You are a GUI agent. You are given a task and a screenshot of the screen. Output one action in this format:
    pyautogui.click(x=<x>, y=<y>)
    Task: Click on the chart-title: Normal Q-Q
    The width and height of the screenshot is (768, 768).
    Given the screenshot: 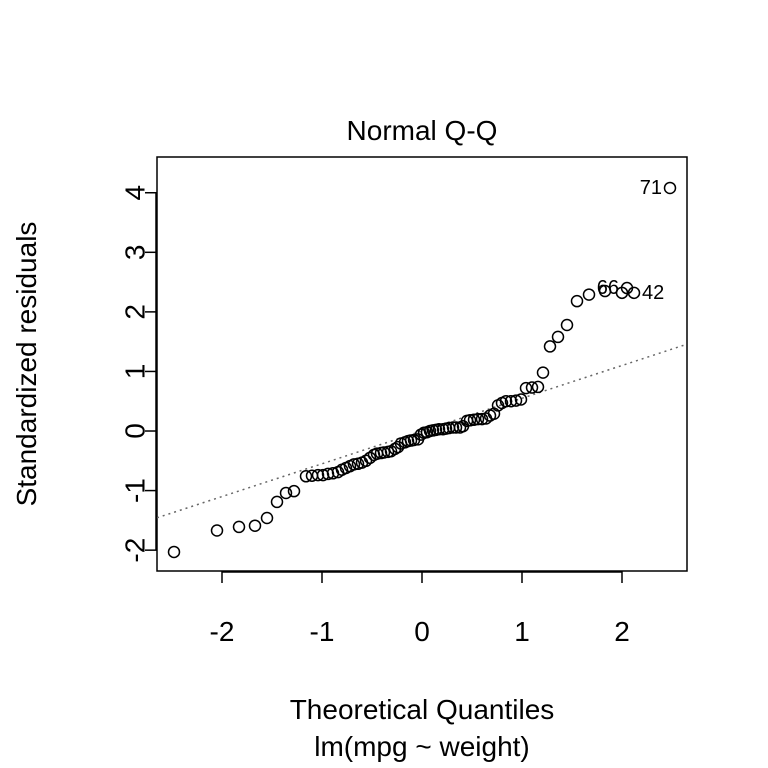 What is the action you would take?
    pyautogui.click(x=422, y=130)
    